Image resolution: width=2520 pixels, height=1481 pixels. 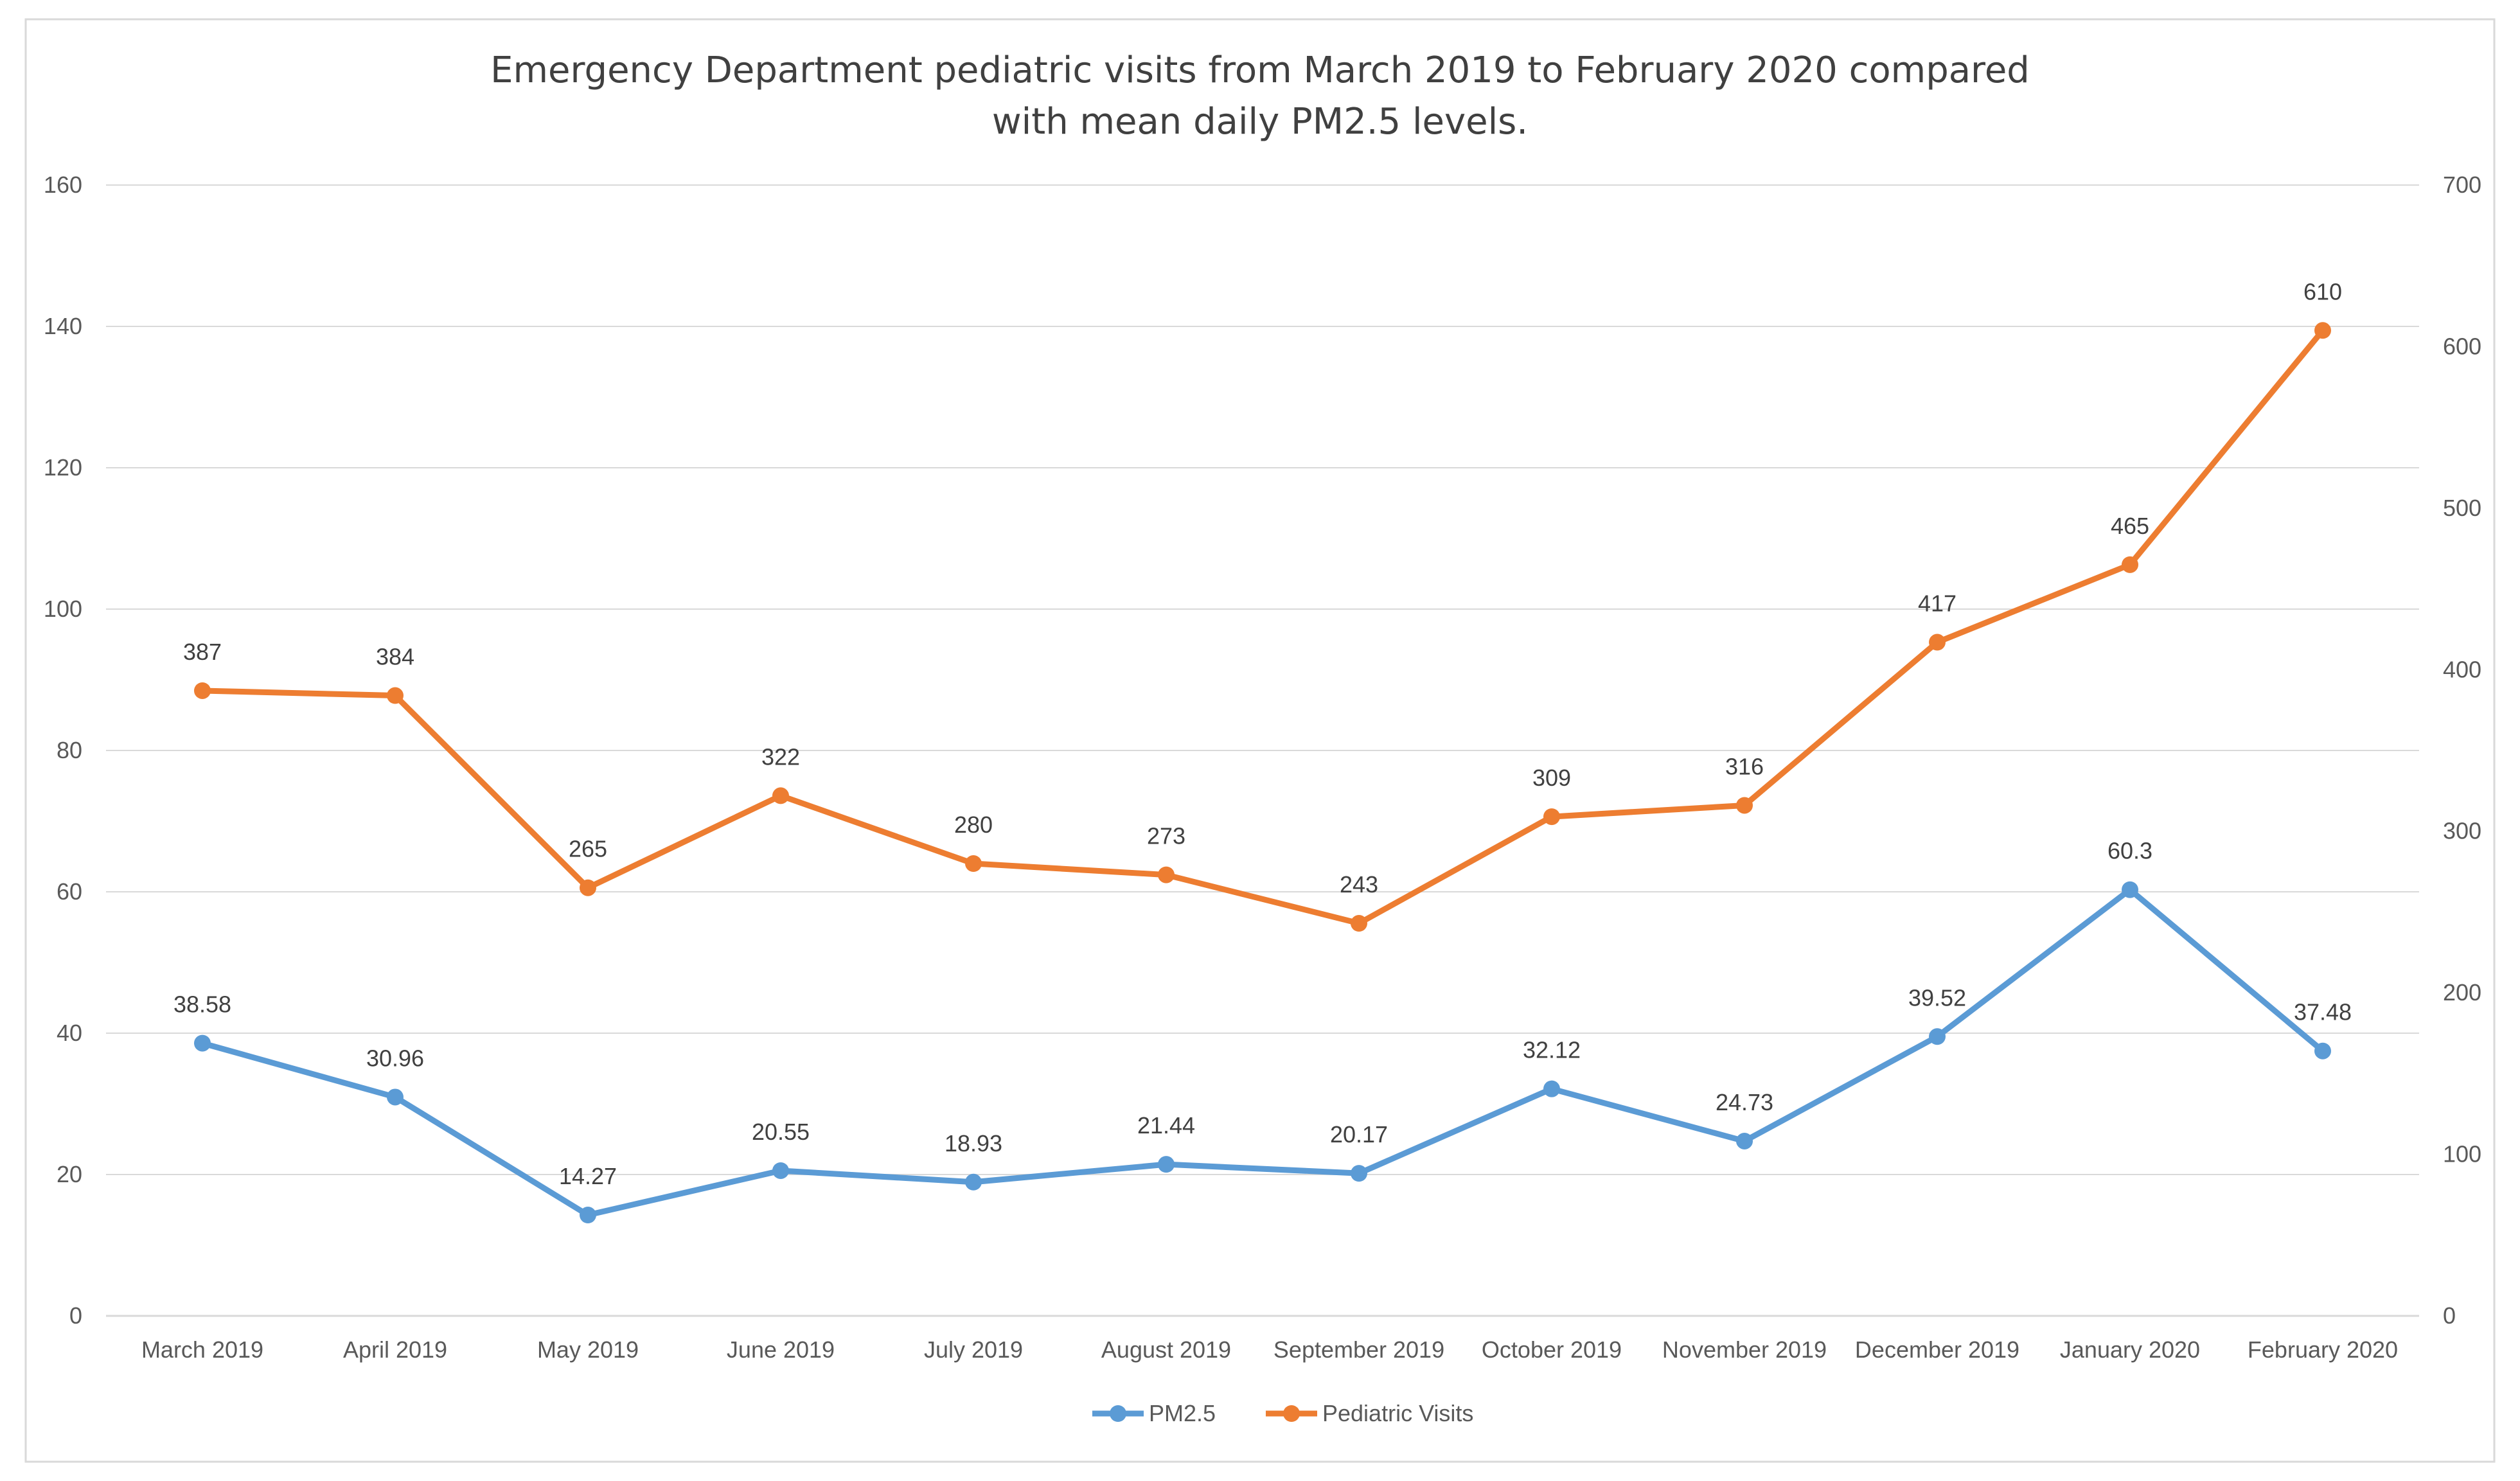 What do you see at coordinates (973, 1143) in the screenshot?
I see `data-label-pm2-5: 18.93` at bounding box center [973, 1143].